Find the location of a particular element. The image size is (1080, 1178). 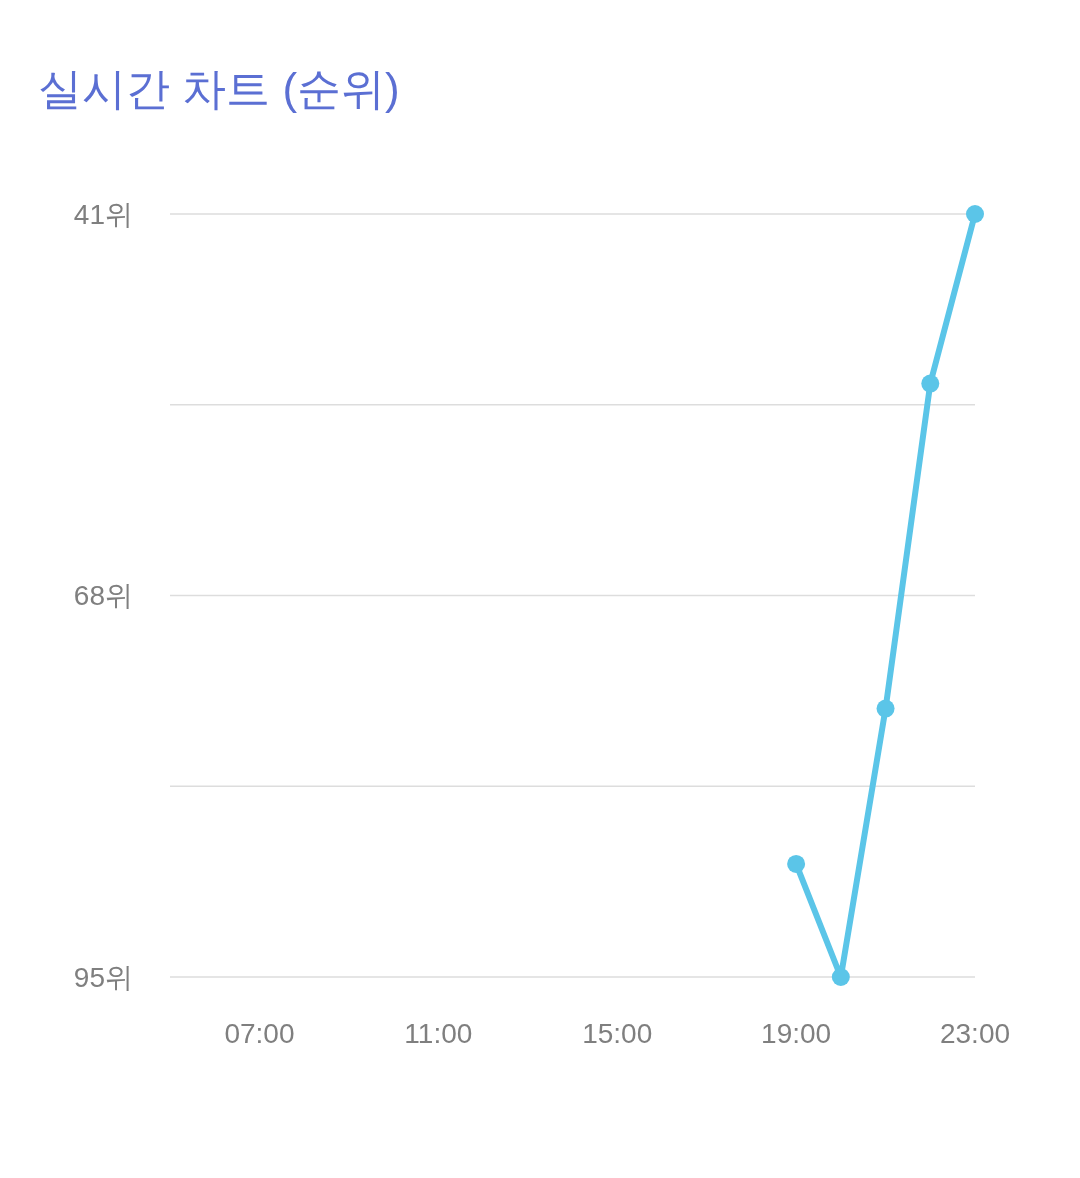

x-tick-label: 15:00 is located at coordinates (617, 1033).